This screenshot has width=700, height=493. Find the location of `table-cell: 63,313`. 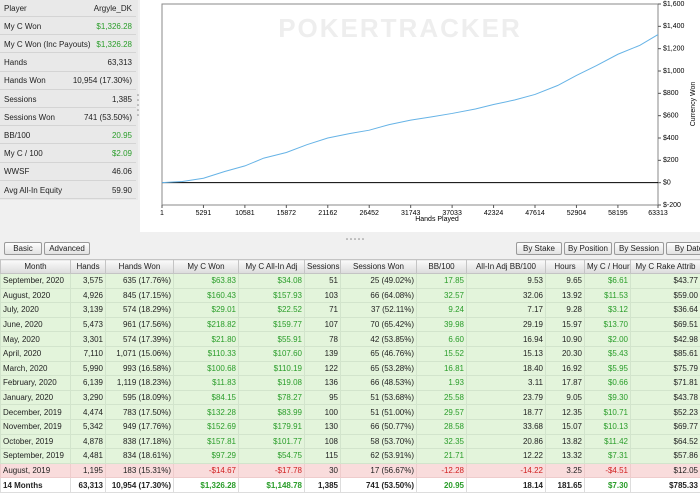

table-cell: 63,313 is located at coordinates (88, 485).